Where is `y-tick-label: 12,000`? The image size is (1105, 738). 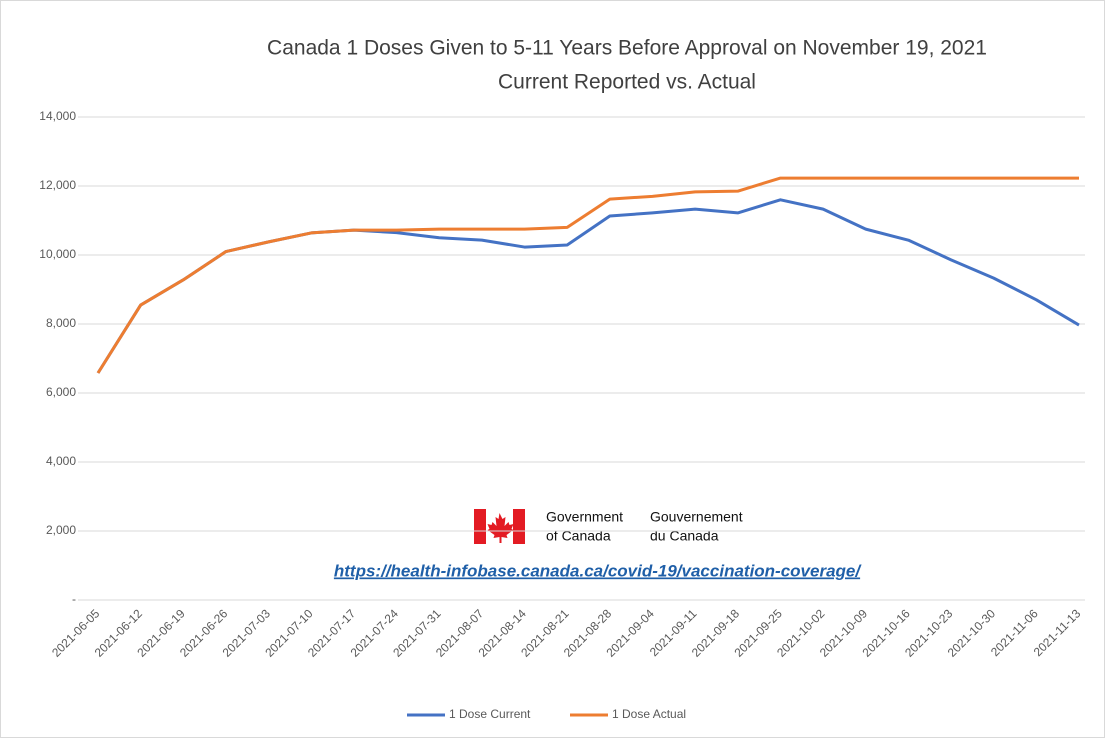 y-tick-label: 12,000 is located at coordinates (57, 185).